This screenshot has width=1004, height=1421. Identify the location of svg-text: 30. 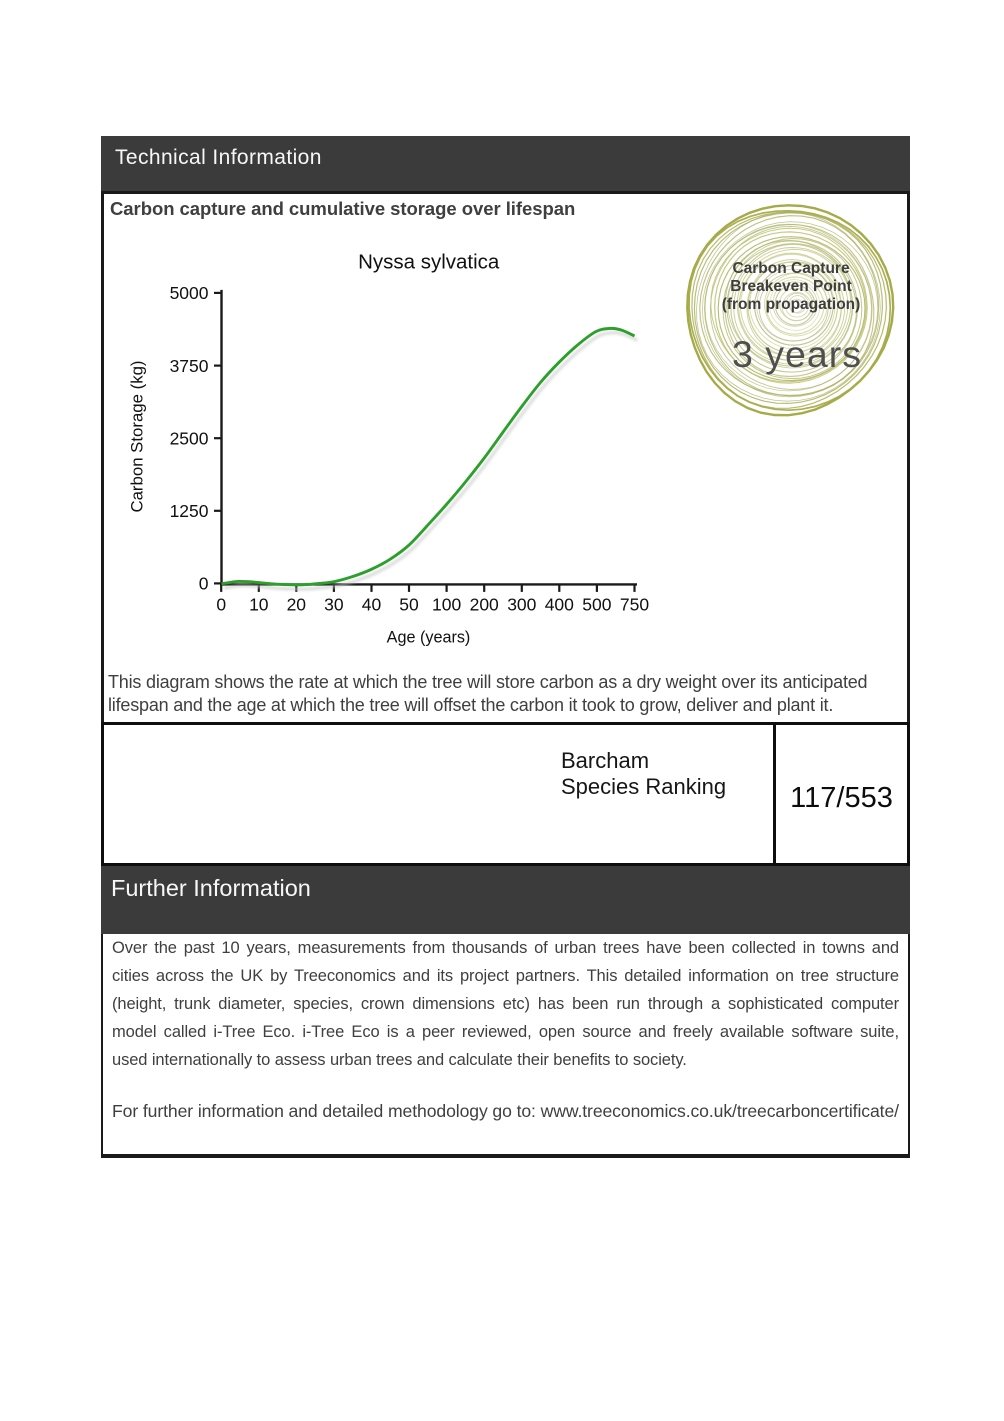
(334, 605).